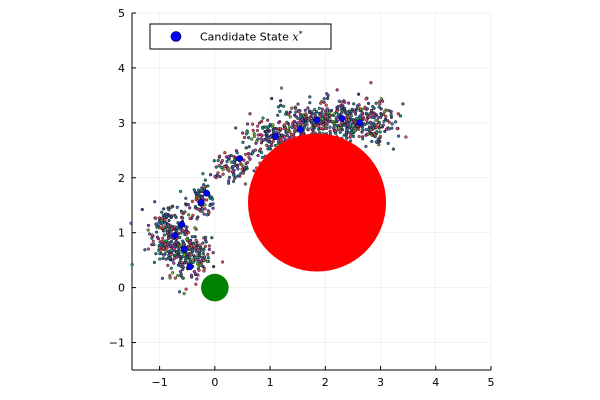 The height and width of the screenshot is (400, 600). Describe the element at coordinates (435, 382) in the screenshot. I see `x-tick-label: 4` at that location.